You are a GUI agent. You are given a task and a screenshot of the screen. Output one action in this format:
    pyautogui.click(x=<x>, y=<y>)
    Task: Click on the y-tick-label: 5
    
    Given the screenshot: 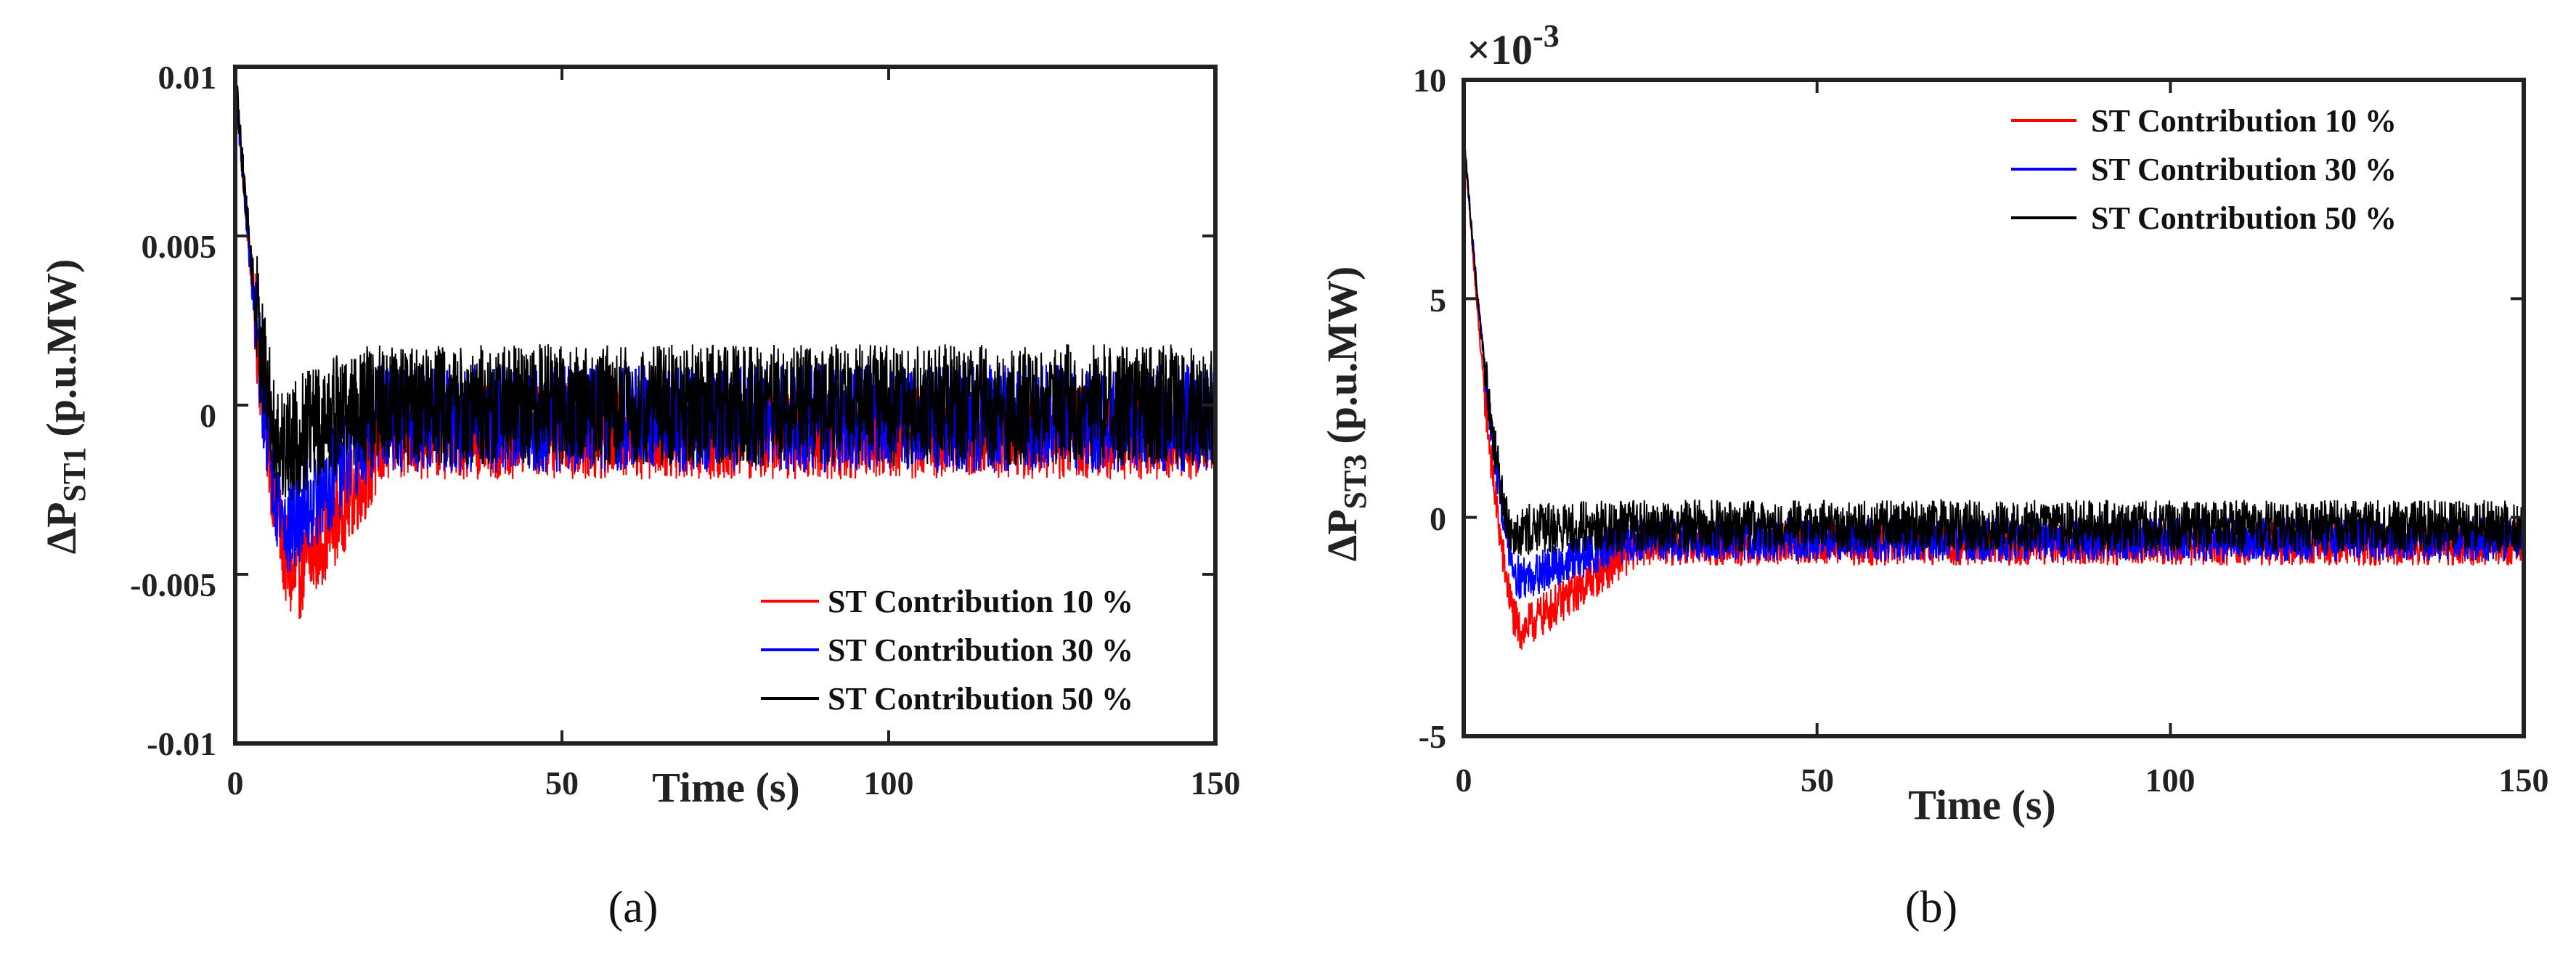 What is the action you would take?
    pyautogui.click(x=1438, y=300)
    